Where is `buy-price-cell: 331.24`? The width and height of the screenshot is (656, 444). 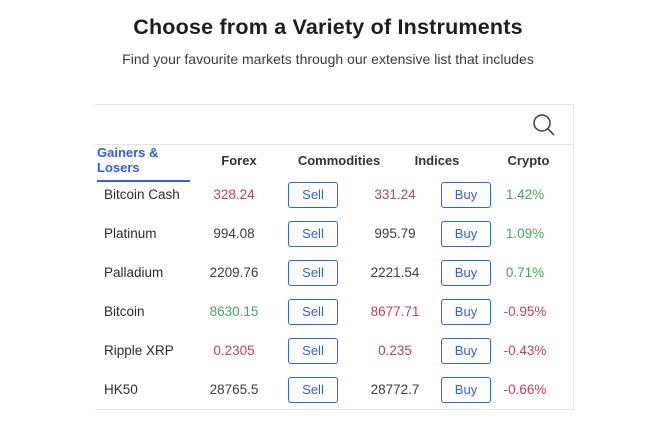
buy-price-cell: 331.24 is located at coordinates (395, 194).